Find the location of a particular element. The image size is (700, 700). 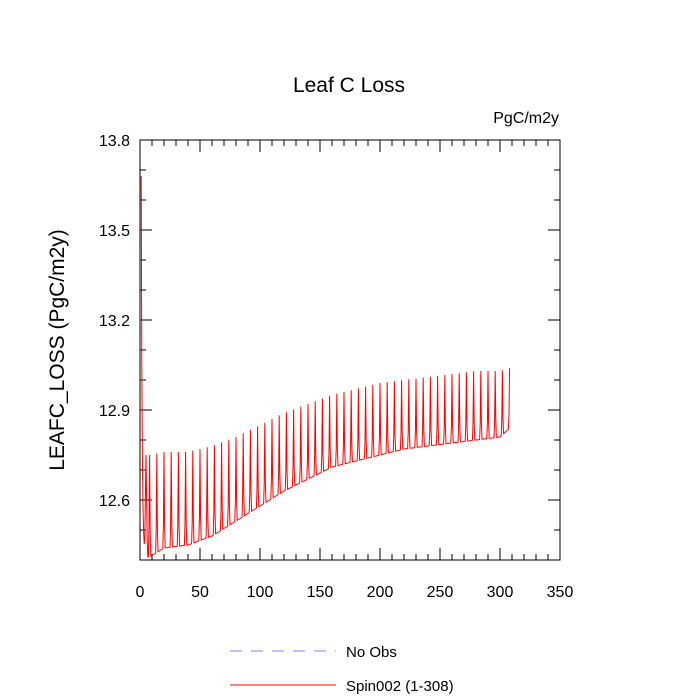

units-label: PgC/m2y is located at coordinates (526, 118).